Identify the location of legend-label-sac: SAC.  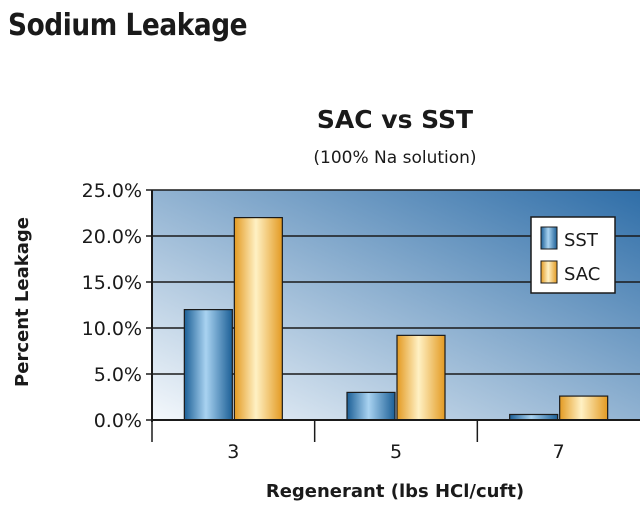
(582, 274).